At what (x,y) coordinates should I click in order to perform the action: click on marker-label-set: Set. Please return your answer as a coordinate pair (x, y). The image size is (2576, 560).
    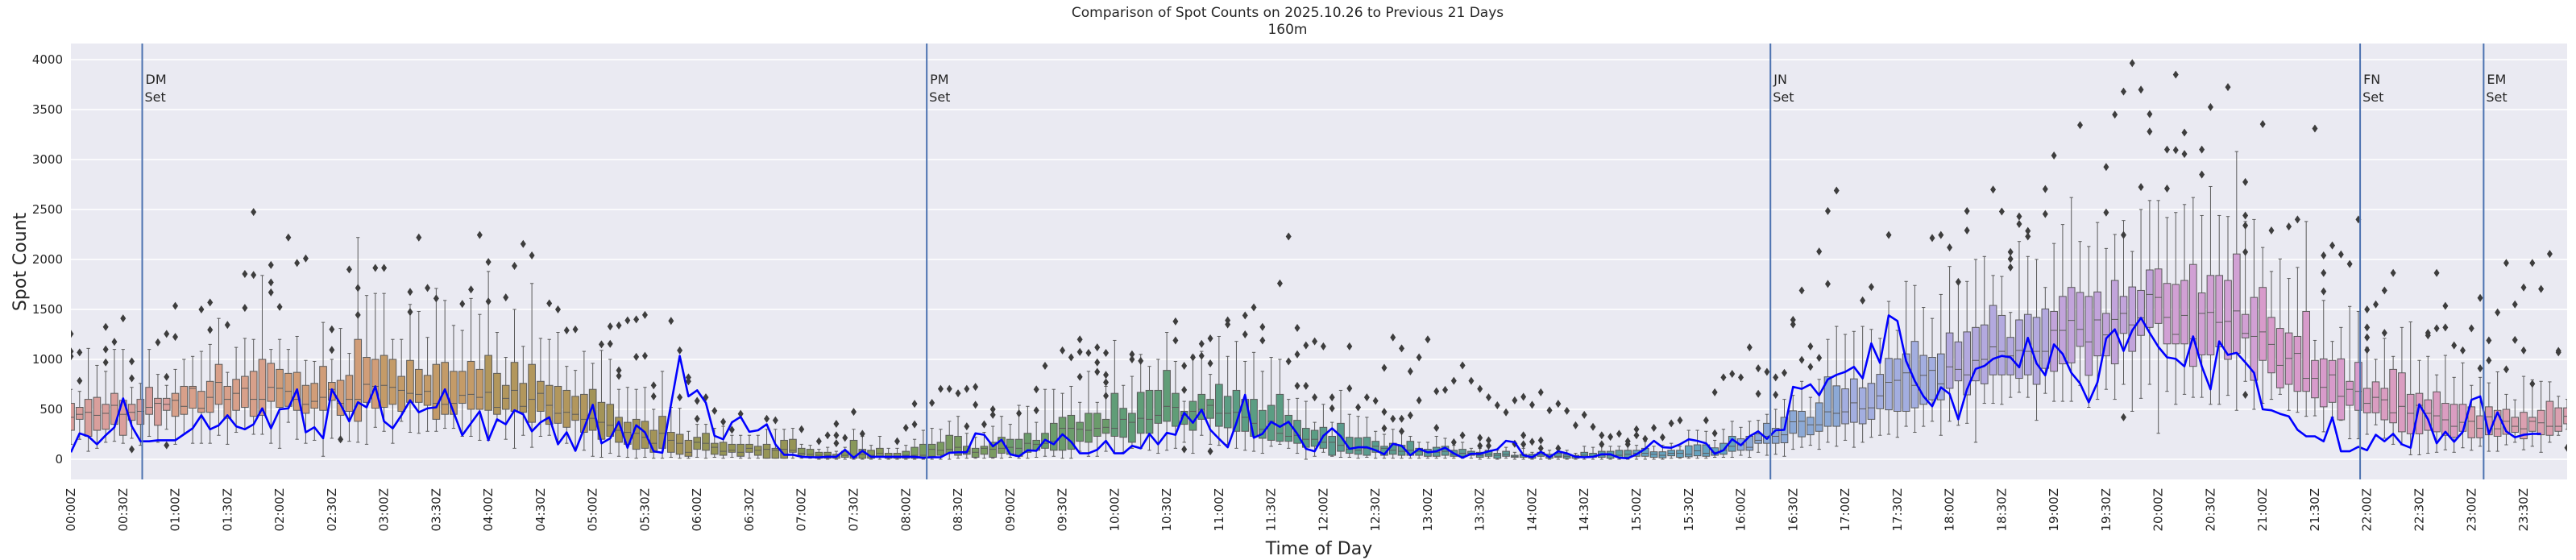
    Looking at the image, I should click on (939, 97).